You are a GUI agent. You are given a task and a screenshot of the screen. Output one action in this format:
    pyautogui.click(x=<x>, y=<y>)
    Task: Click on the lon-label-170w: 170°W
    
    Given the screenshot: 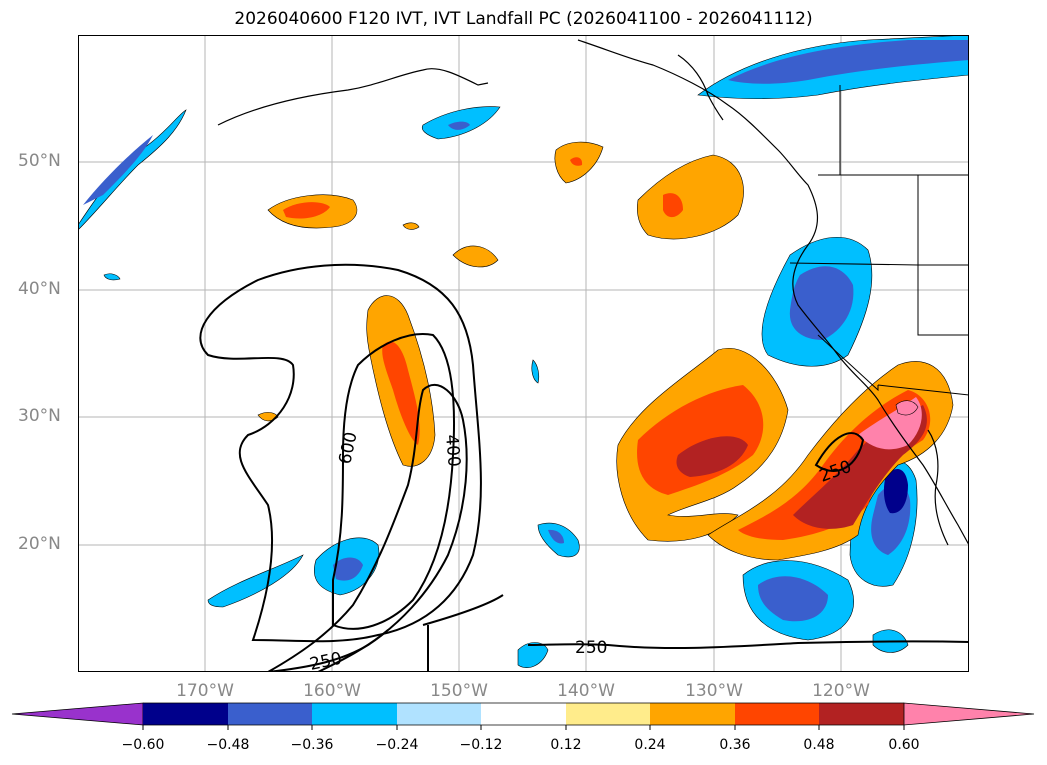 What is the action you would take?
    pyautogui.click(x=205, y=691)
    